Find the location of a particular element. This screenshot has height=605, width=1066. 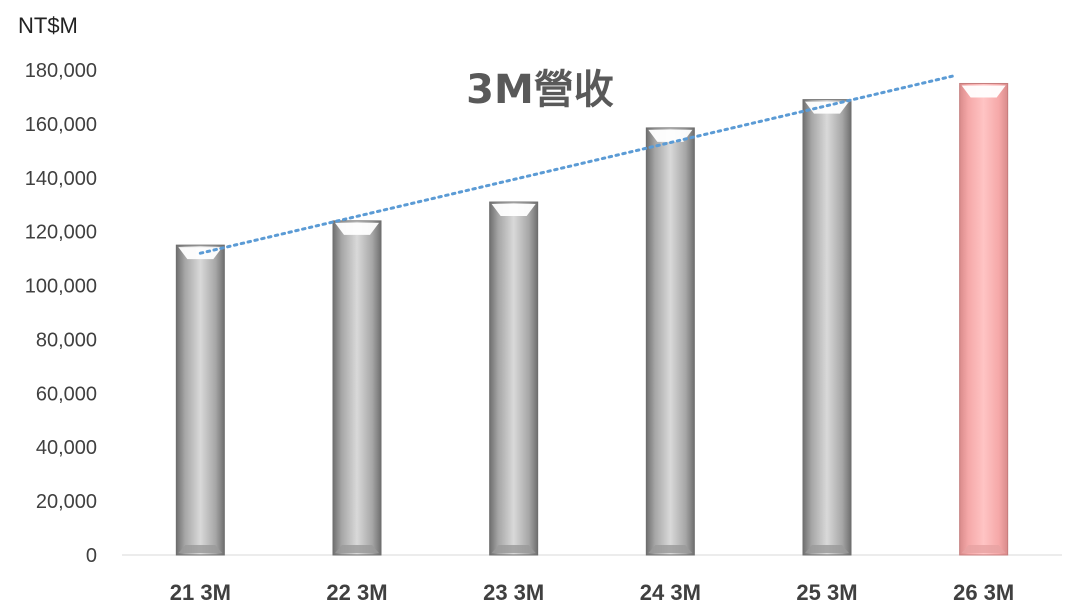

x-axis-ticks: 21 3M 22 3M 23 3M 24 3M 25 3M 26 3M is located at coordinates (592, 592).